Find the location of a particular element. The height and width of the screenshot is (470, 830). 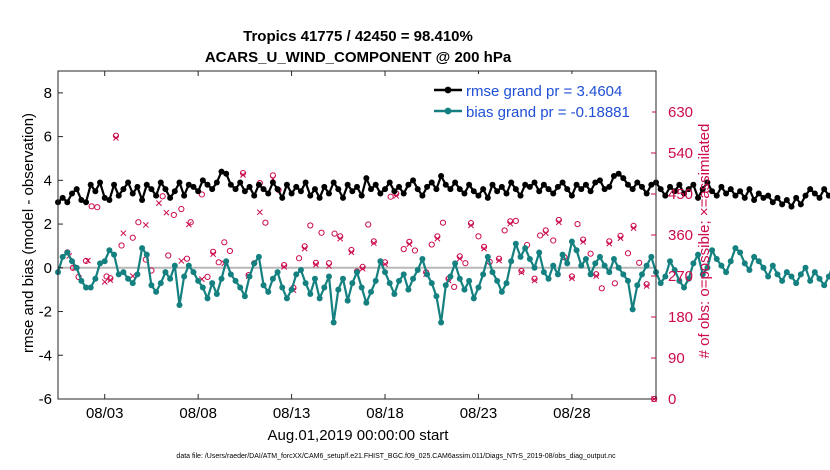

right-tick-label: 540 is located at coordinates (680, 153).